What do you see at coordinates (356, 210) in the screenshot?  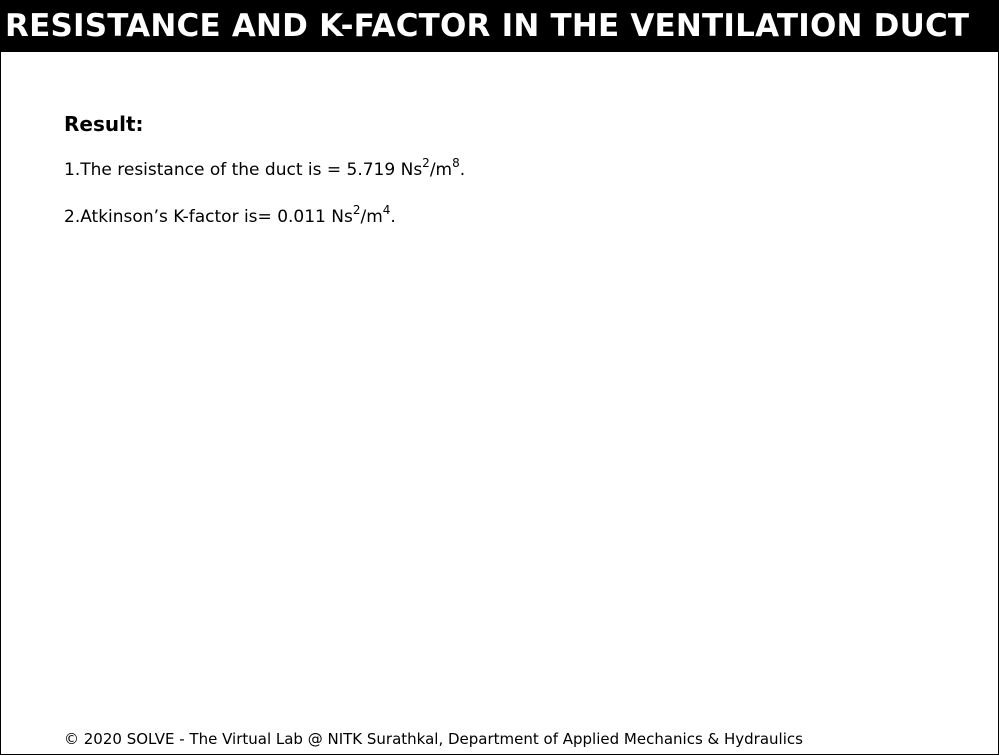 I see `k-factor-unit-exponent-1: 2` at bounding box center [356, 210].